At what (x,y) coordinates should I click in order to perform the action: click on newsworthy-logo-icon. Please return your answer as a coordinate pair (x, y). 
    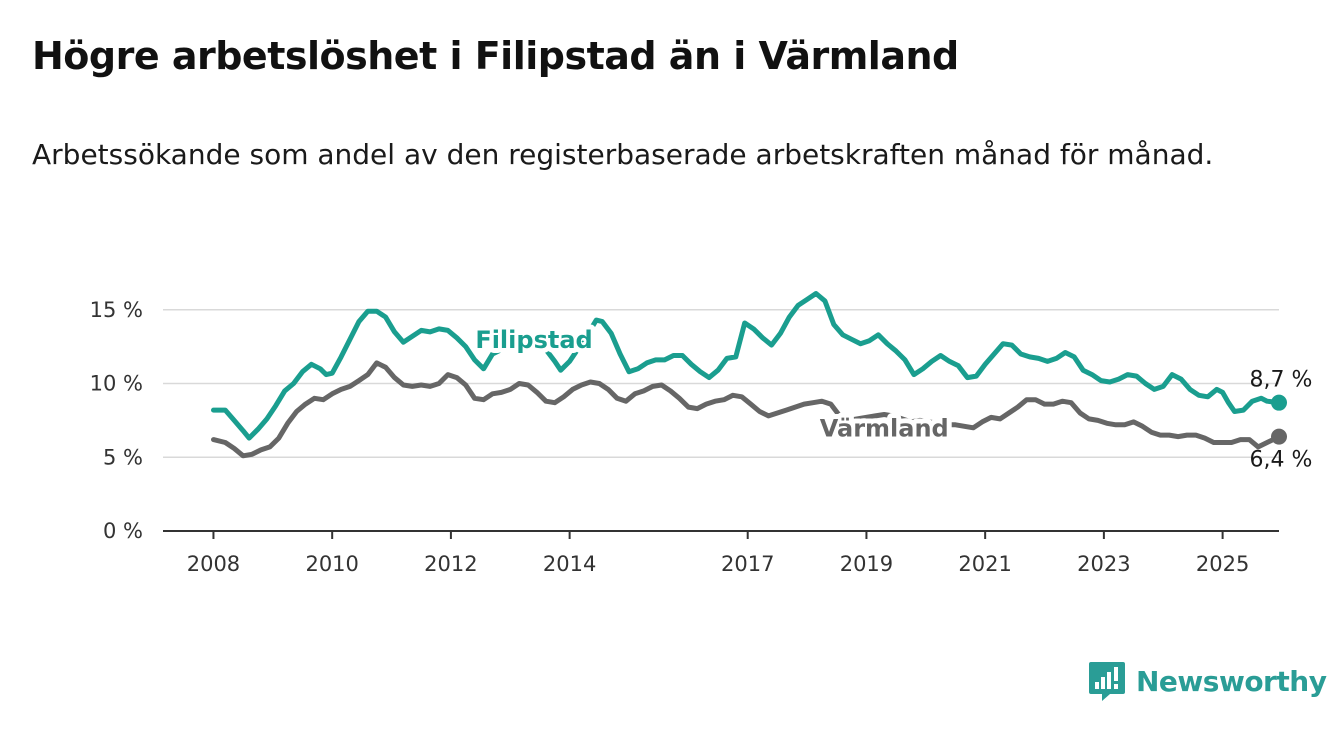
    Looking at the image, I should click on (1107, 681).